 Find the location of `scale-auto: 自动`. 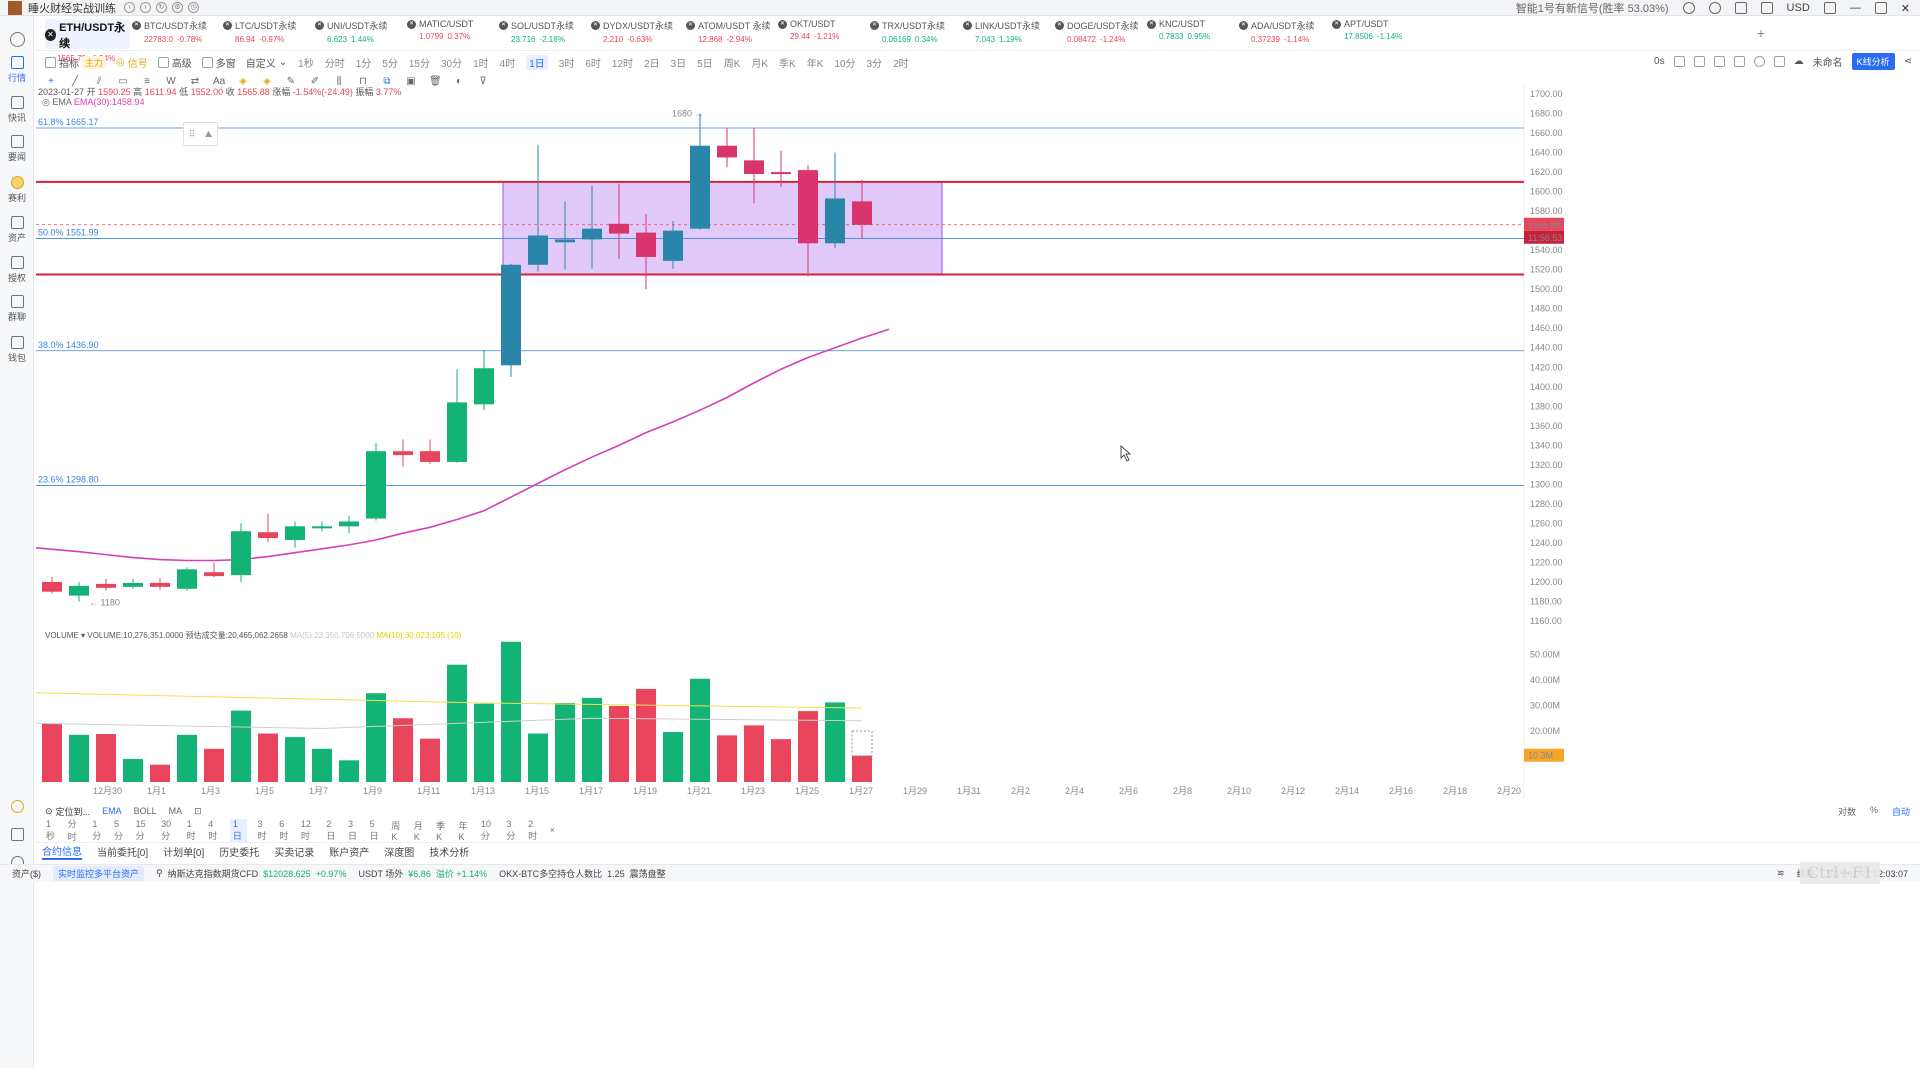

scale-auto: 自动 is located at coordinates (1900, 811).